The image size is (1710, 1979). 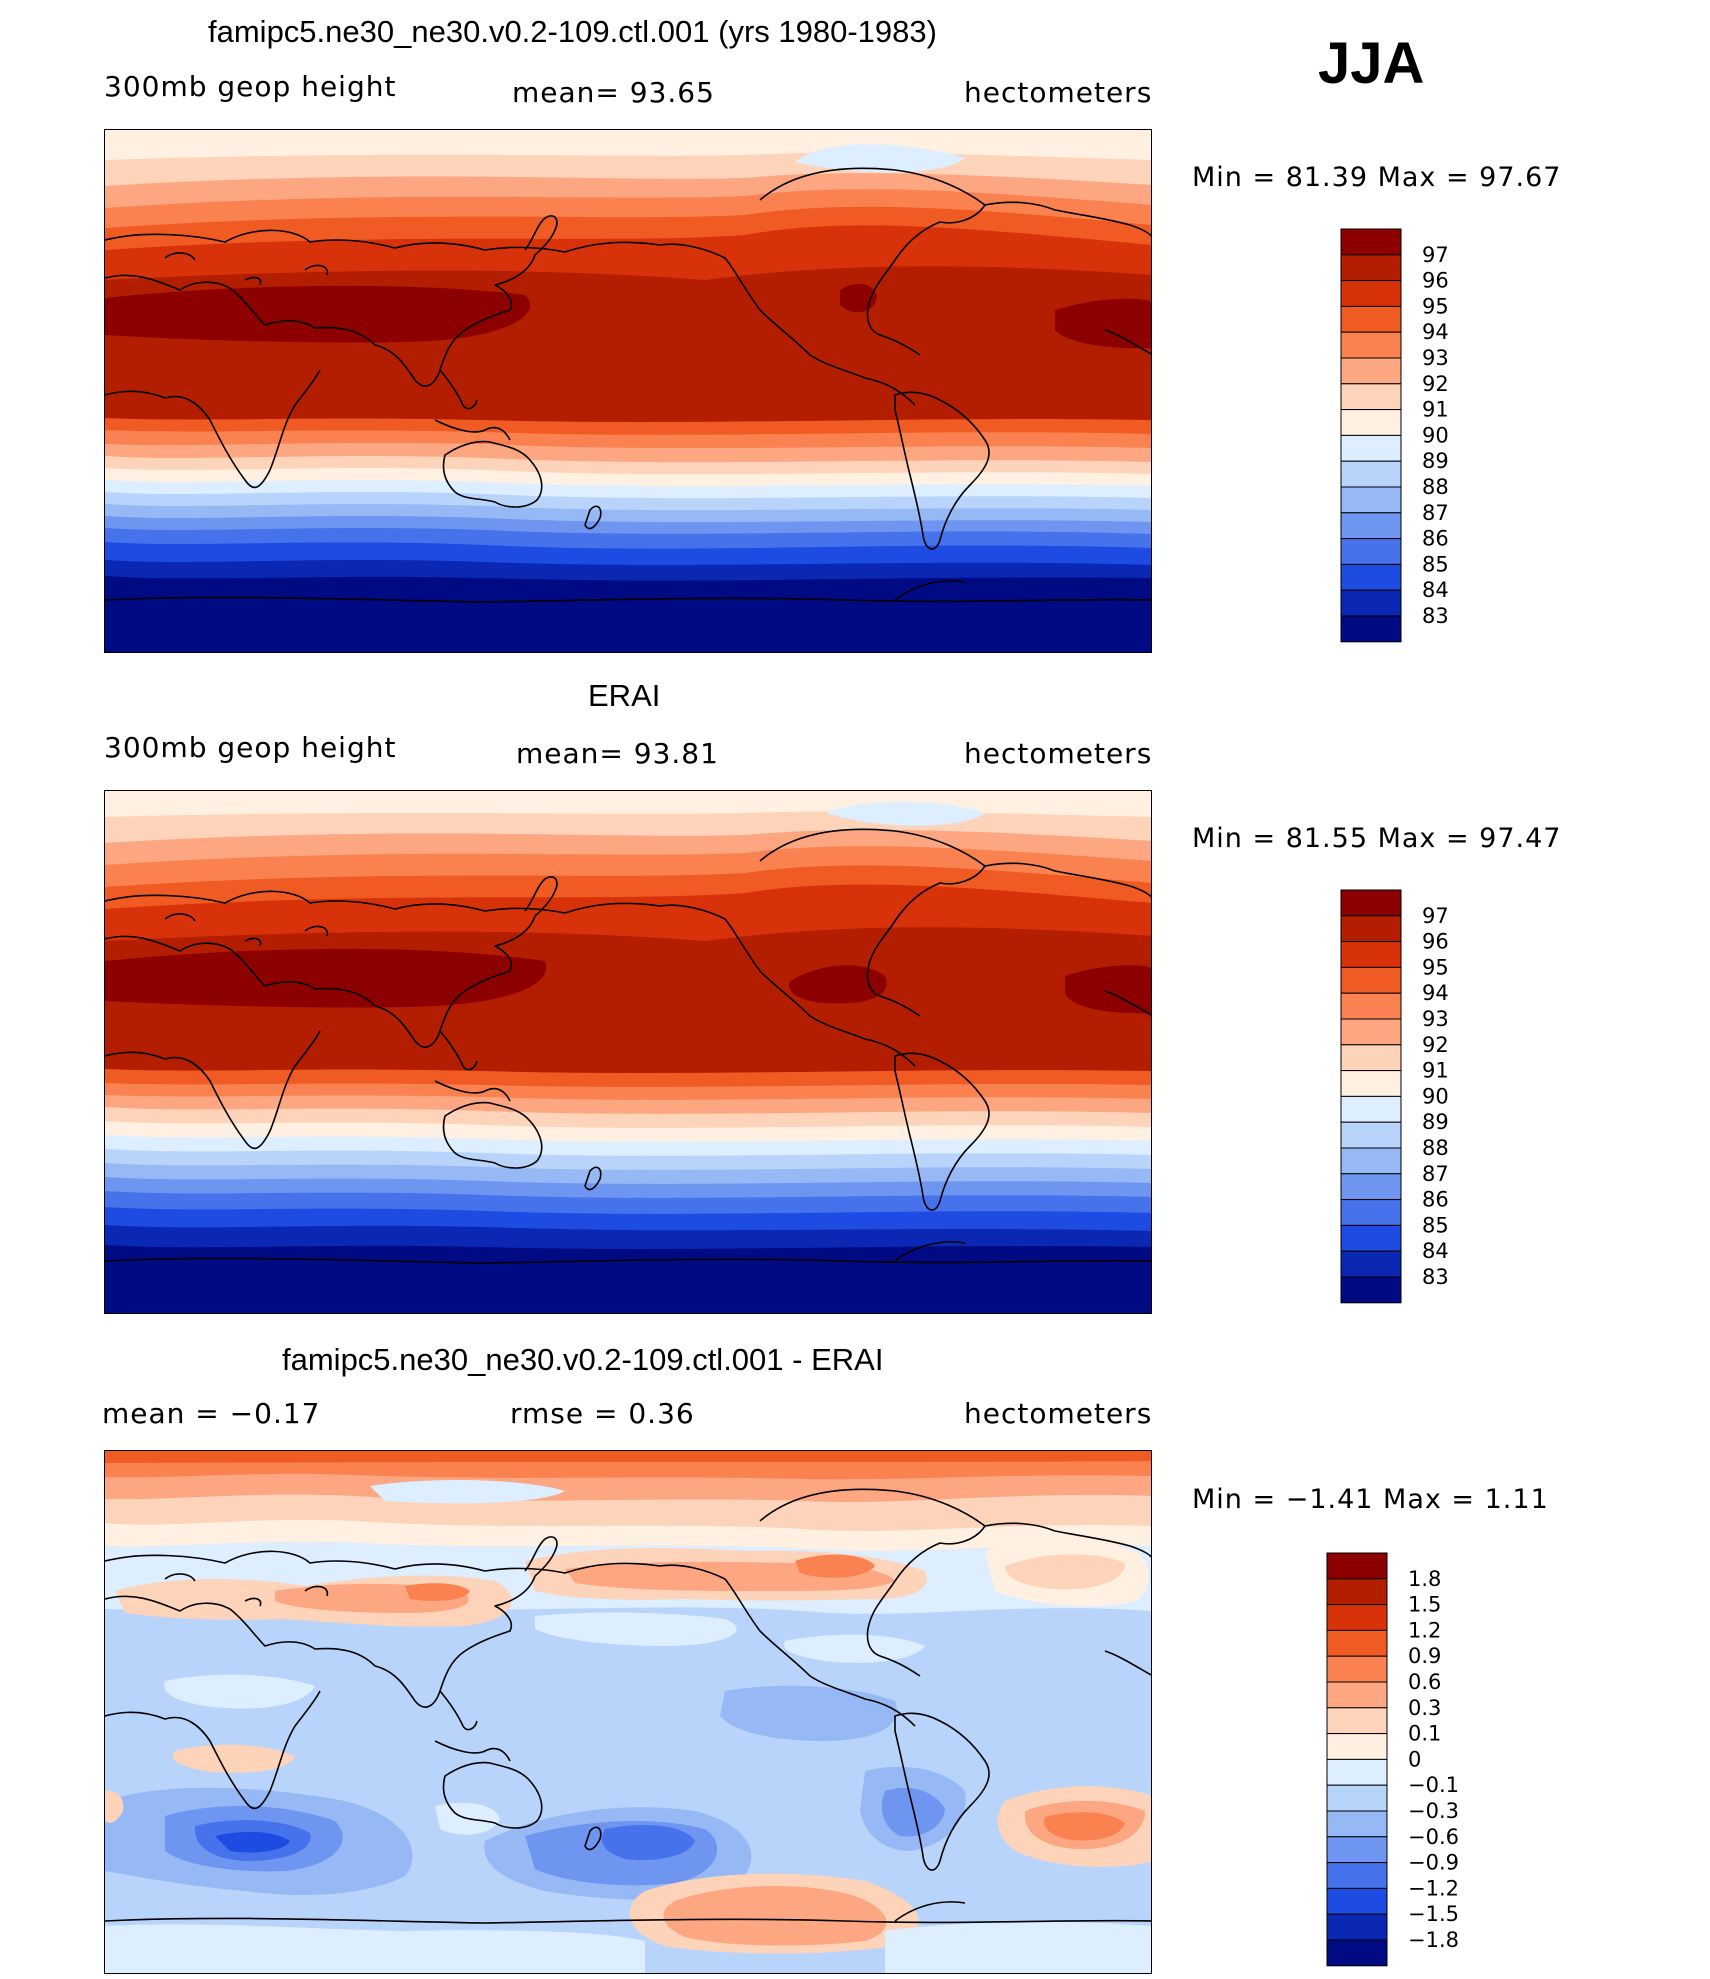 I want to click on colorbar-model-tick-label: 83, so click(x=1435, y=616).